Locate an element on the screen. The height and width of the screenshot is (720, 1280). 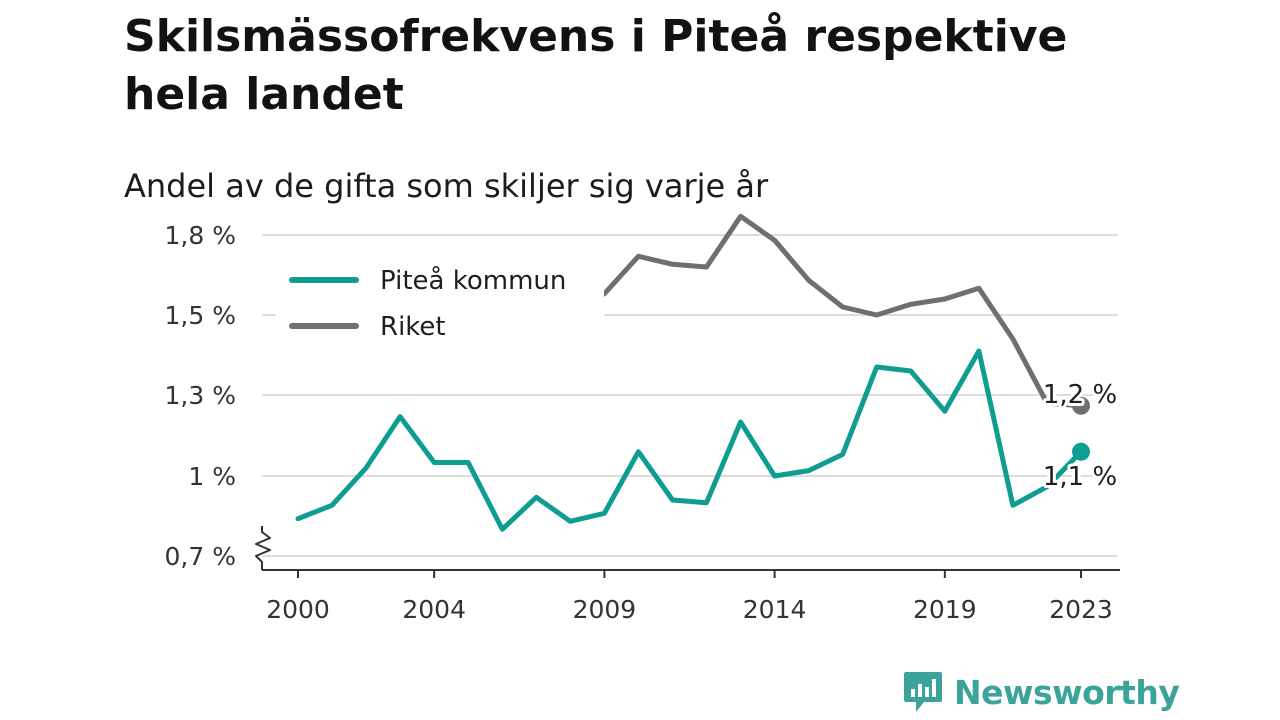
y-axis-tick-labels: 0,7 % 1 % 1,3 % 1,5 % 1,8 % is located at coordinates (200, 396).